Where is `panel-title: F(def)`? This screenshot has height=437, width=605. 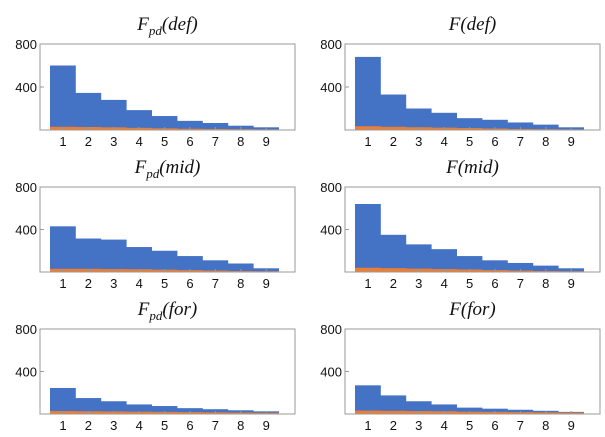 panel-title: F(def) is located at coordinates (472, 24).